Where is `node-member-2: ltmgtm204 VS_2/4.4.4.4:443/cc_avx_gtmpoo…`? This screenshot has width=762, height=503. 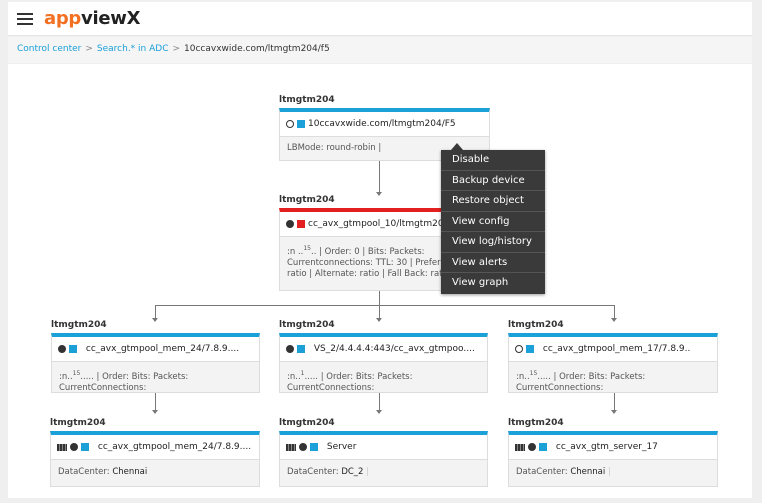
node-member-2: ltmgtm204 VS_2/4.4.4.4:443/cc_avx_gtmpoo… is located at coordinates (383, 356).